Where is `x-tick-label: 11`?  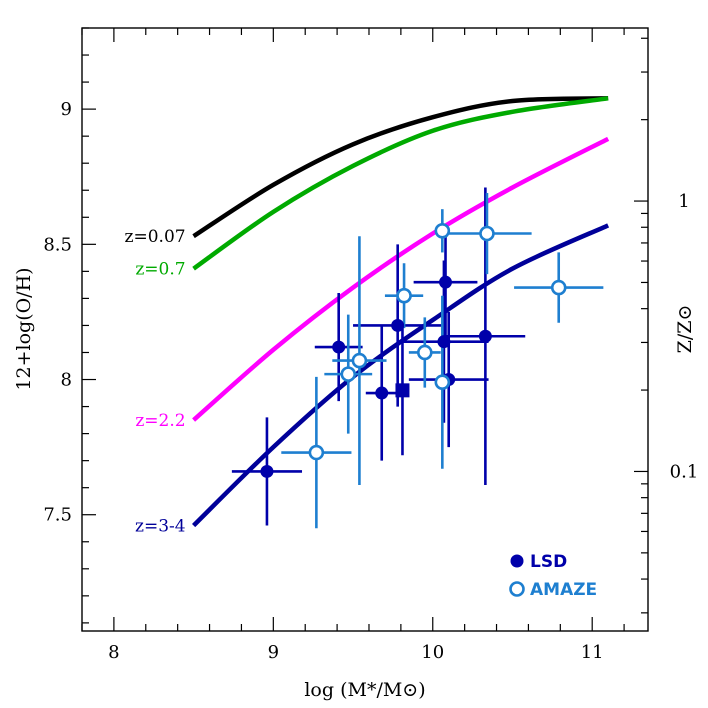 x-tick-label: 11 is located at coordinates (592, 652).